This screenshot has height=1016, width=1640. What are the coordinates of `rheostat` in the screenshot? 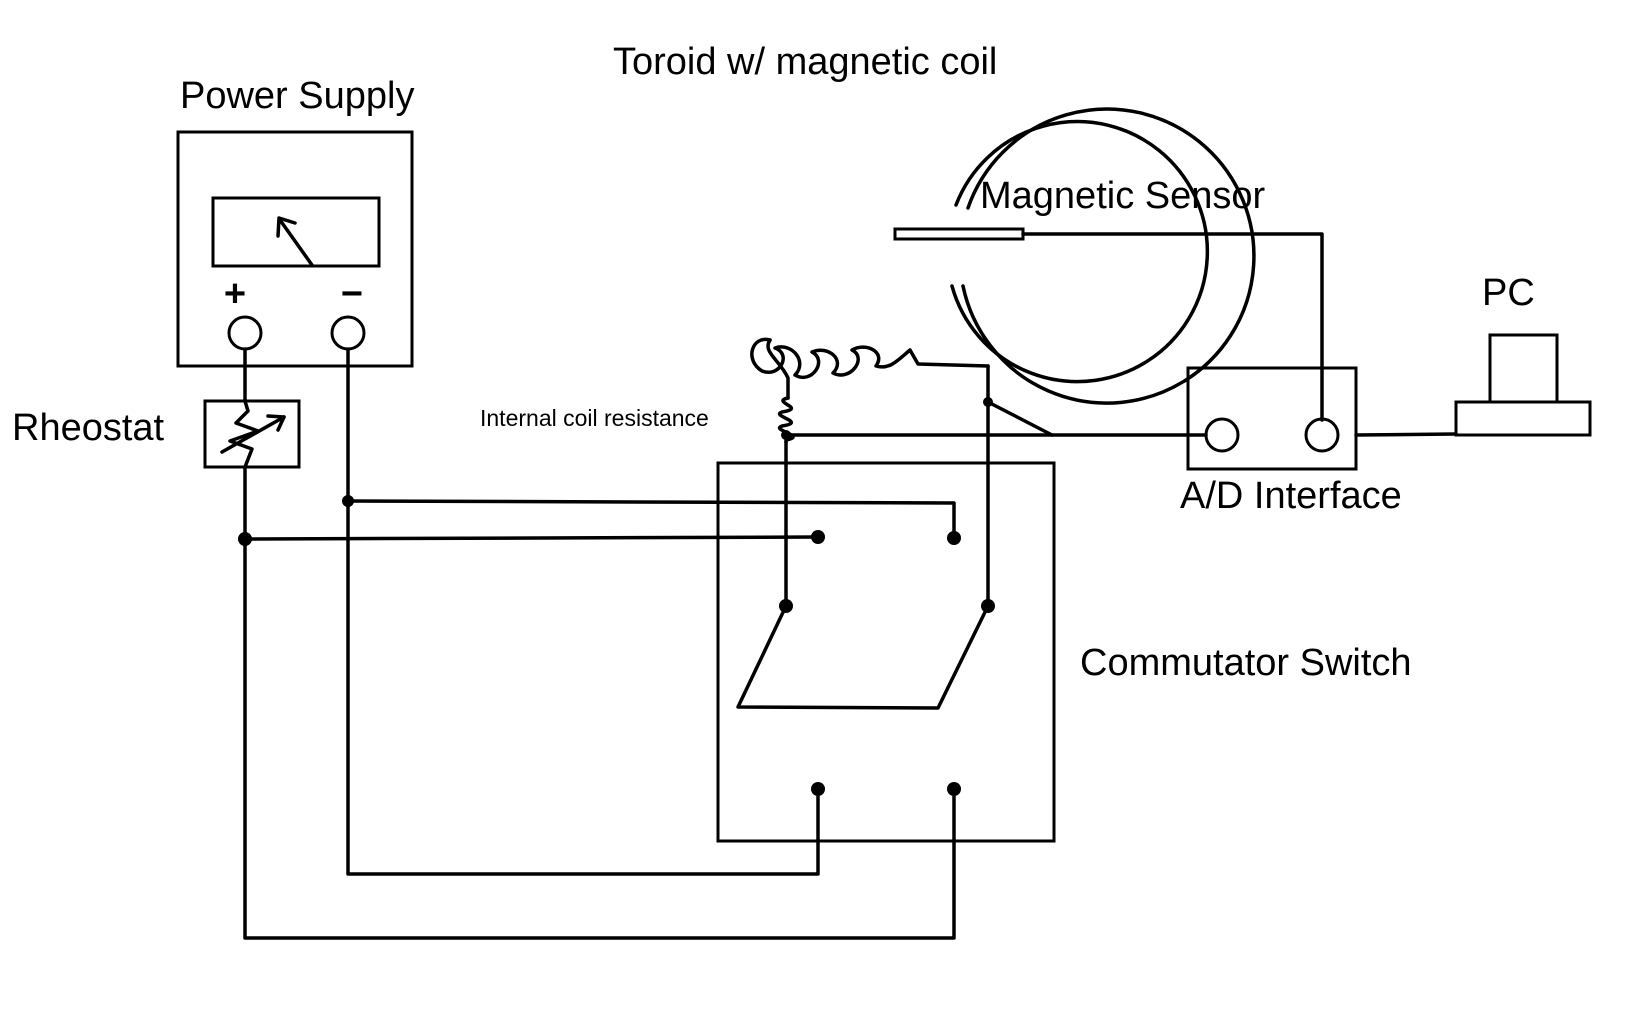 It's located at (252, 434).